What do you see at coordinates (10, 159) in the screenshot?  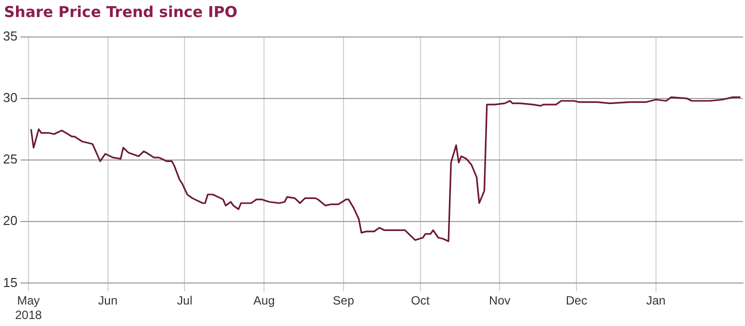 I see `y-tick-label: 25` at bounding box center [10, 159].